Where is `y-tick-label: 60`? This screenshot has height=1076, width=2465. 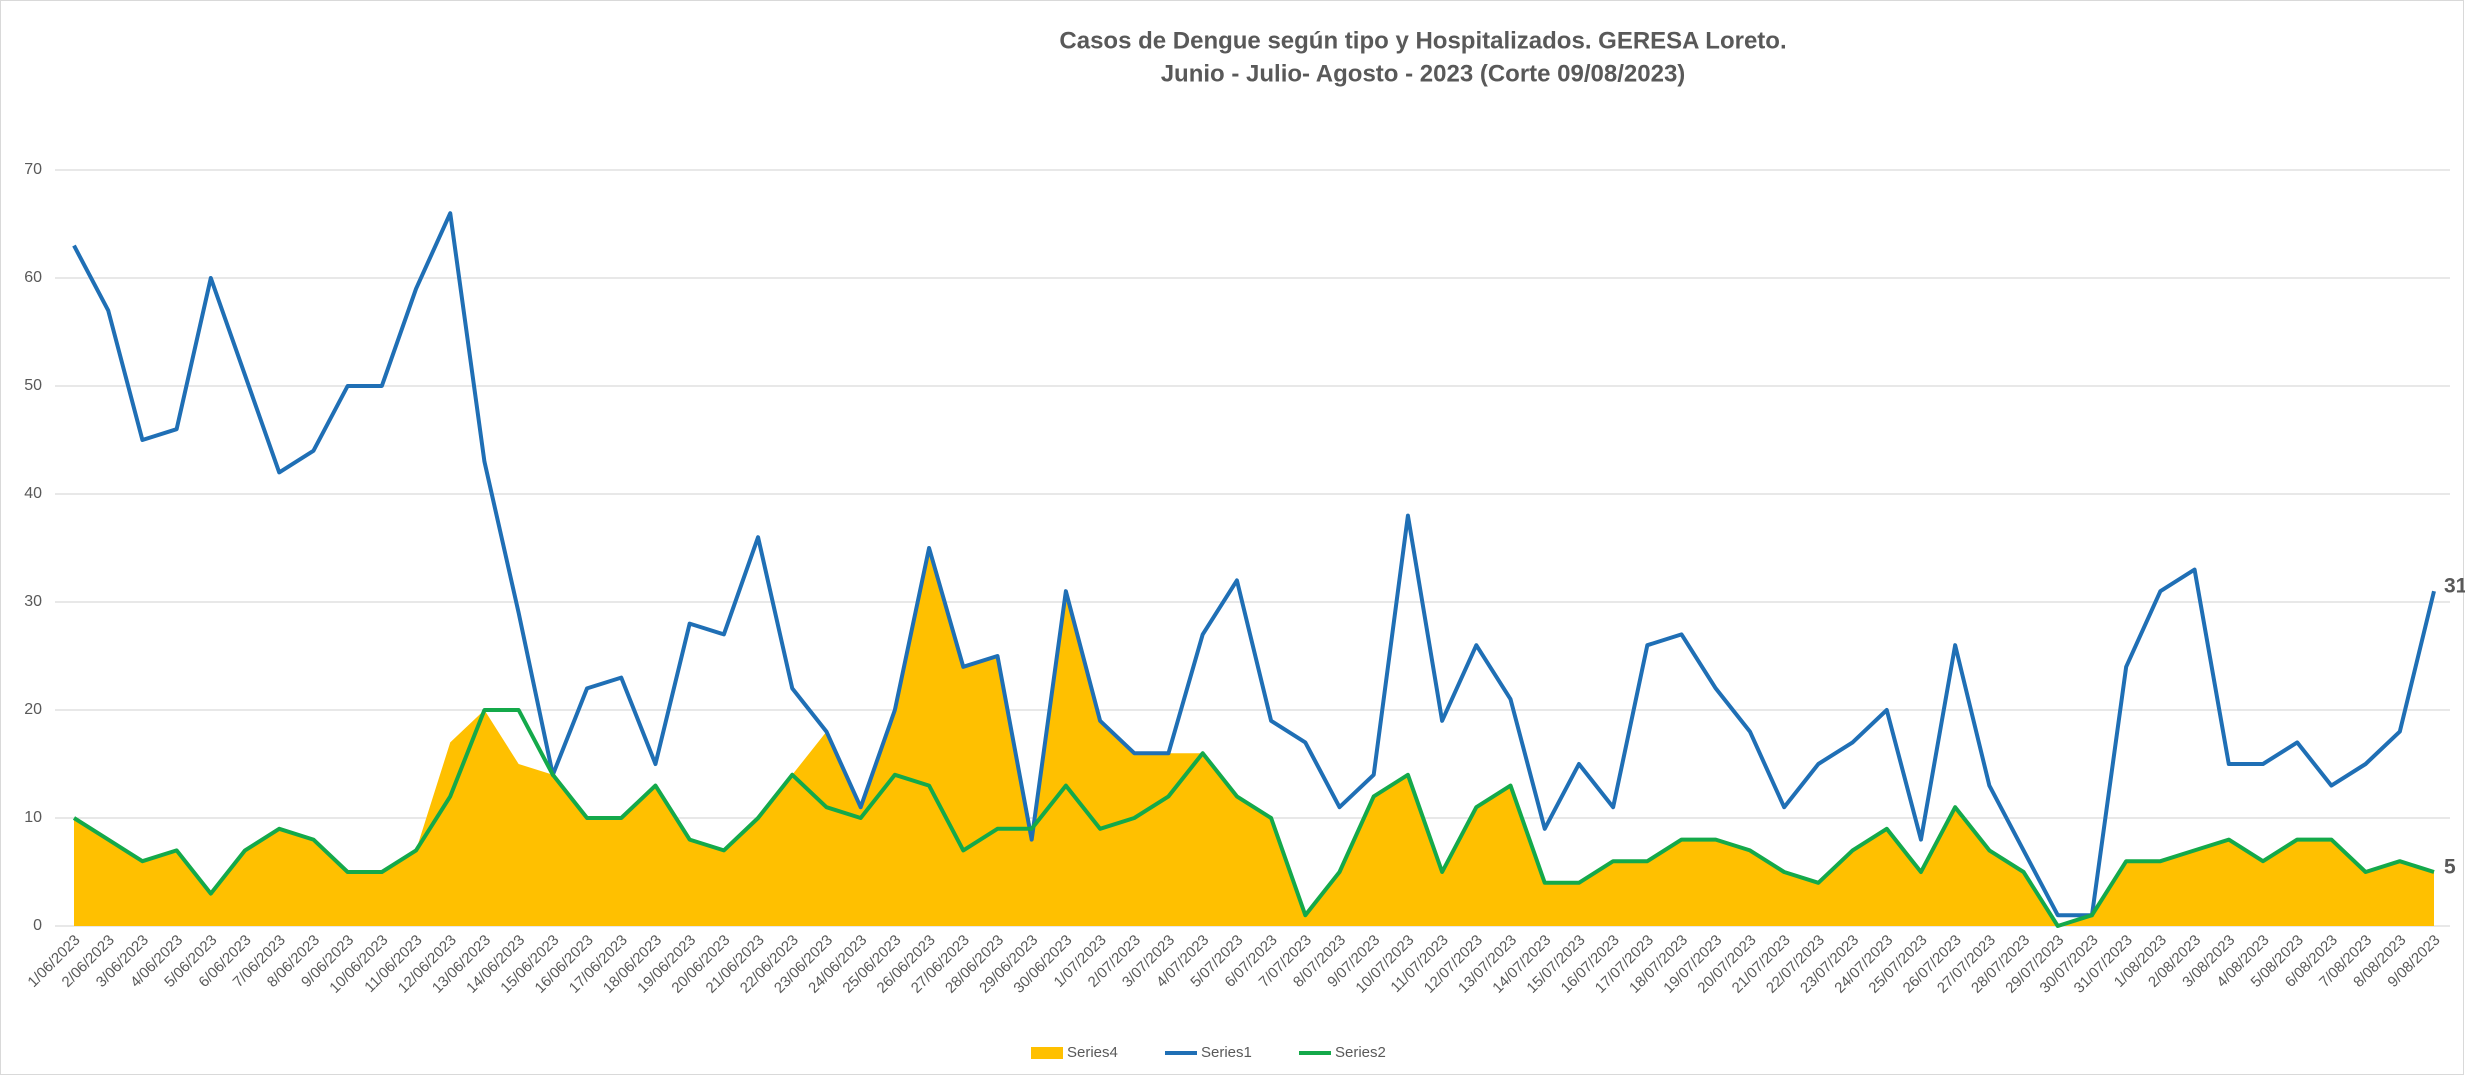 y-tick-label: 60 is located at coordinates (33, 277).